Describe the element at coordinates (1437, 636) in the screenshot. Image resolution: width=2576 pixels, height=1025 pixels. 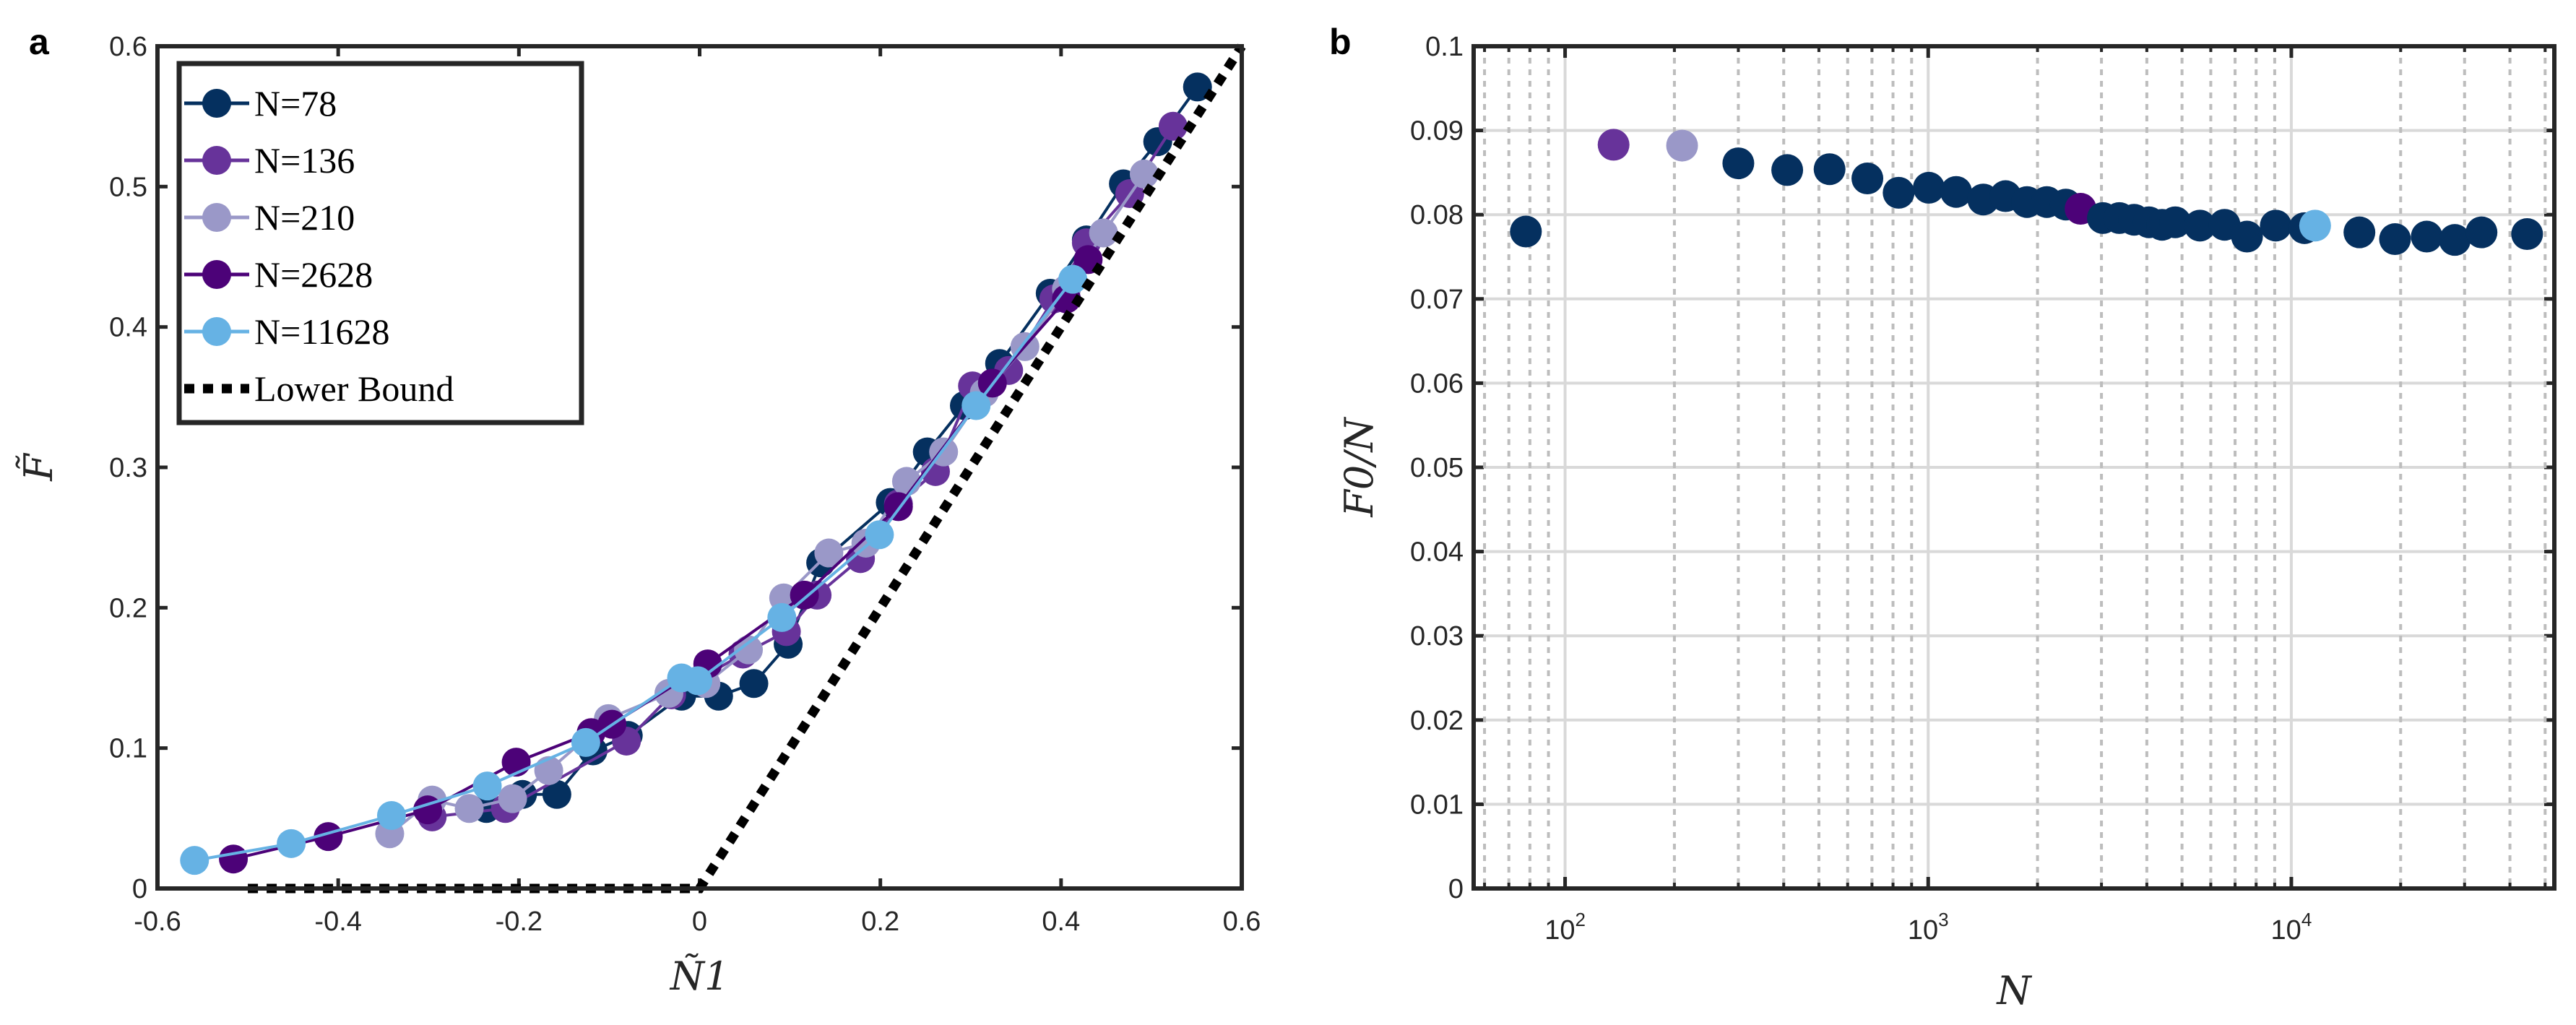
I see `y-tick-label: 0.03` at that location.